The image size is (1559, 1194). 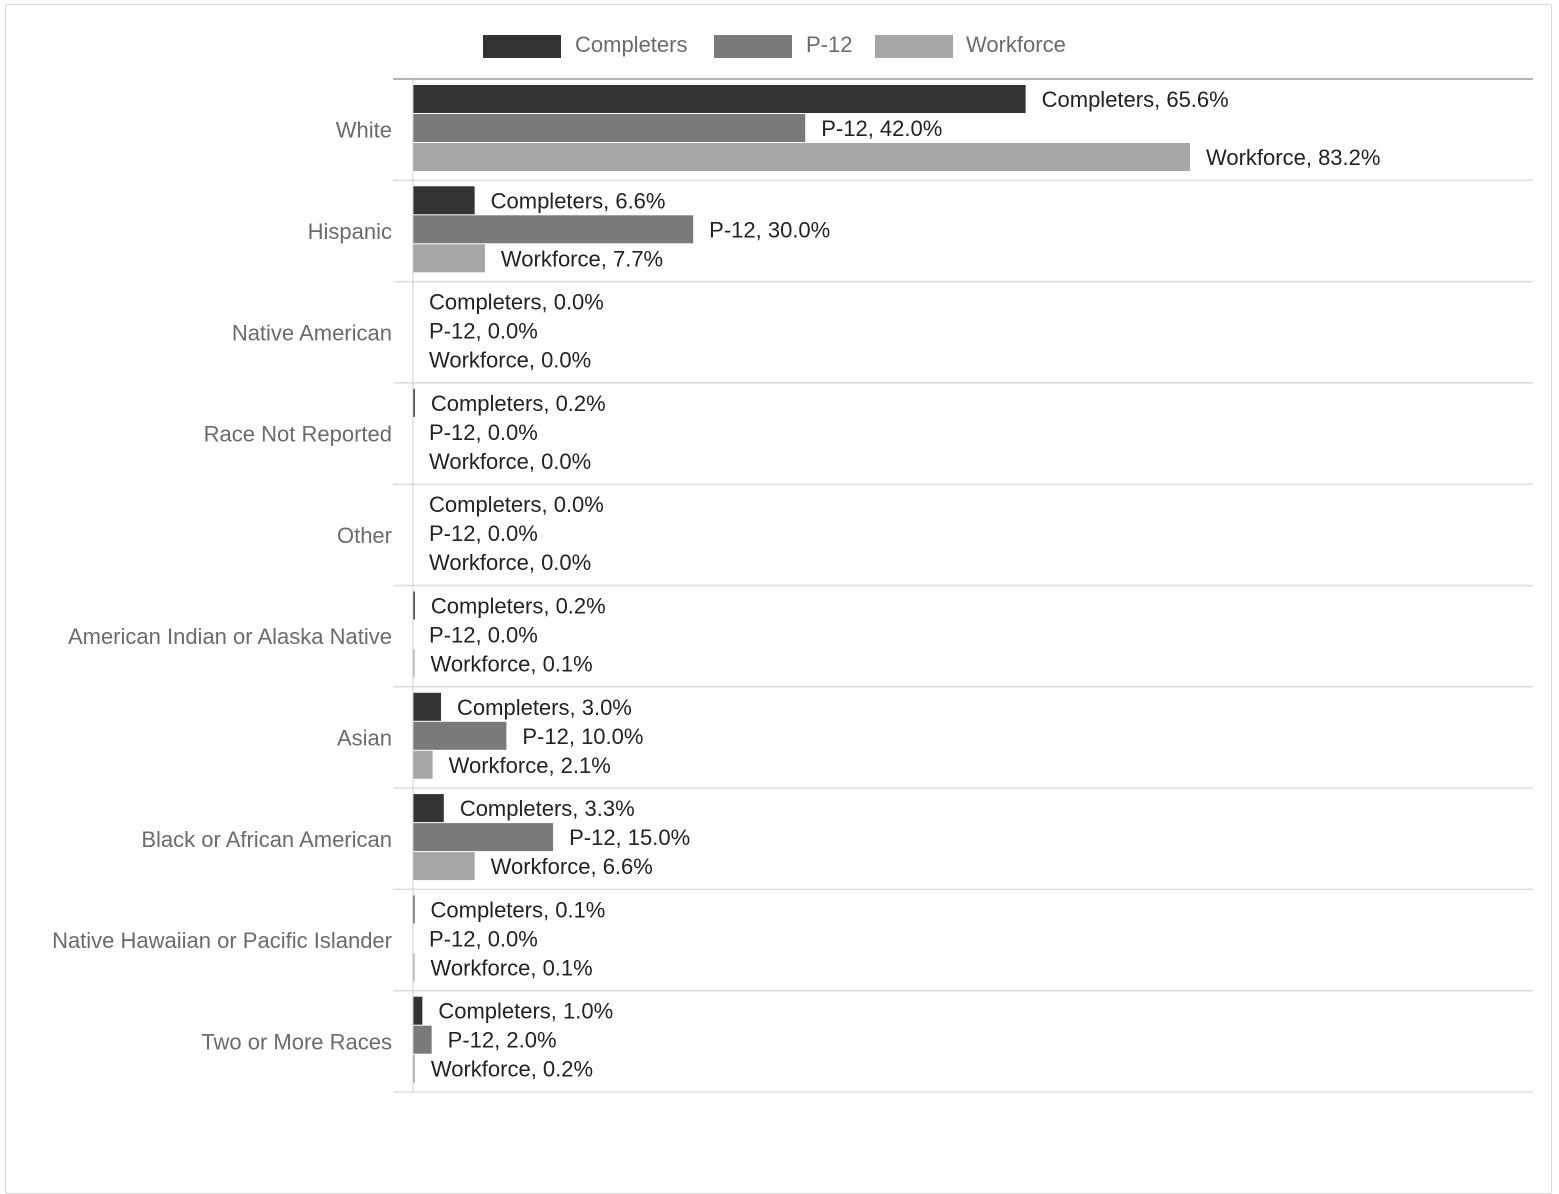 What do you see at coordinates (483, 331) in the screenshot?
I see `data-label-p-12-native-american: P-12, 0.0%` at bounding box center [483, 331].